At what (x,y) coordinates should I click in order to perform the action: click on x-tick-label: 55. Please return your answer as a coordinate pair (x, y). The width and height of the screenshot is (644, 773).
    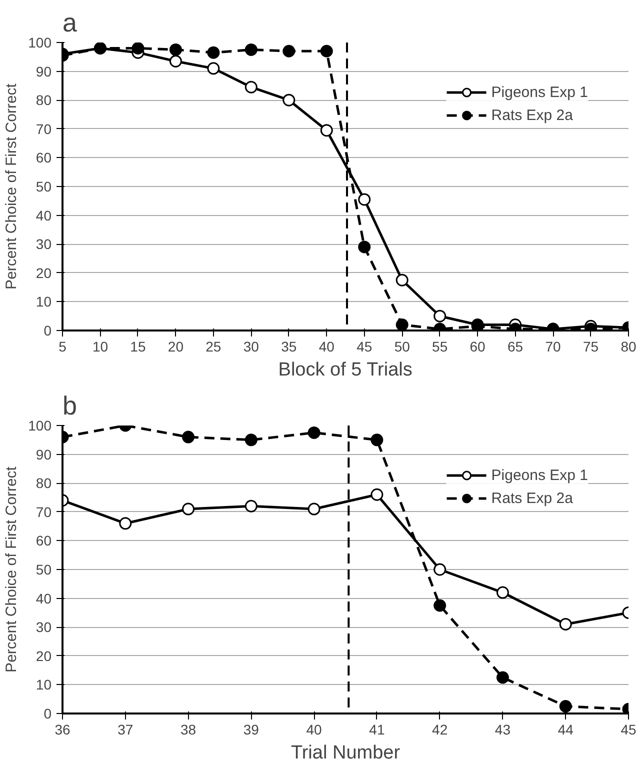
    Looking at the image, I should click on (440, 346).